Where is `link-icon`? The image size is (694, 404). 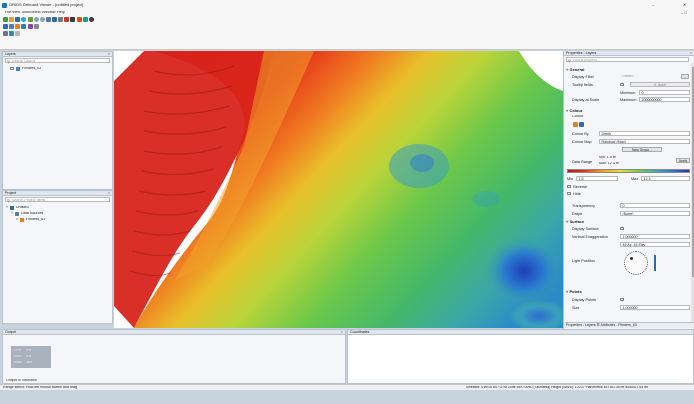
link-icon is located at coordinates (23, 26).